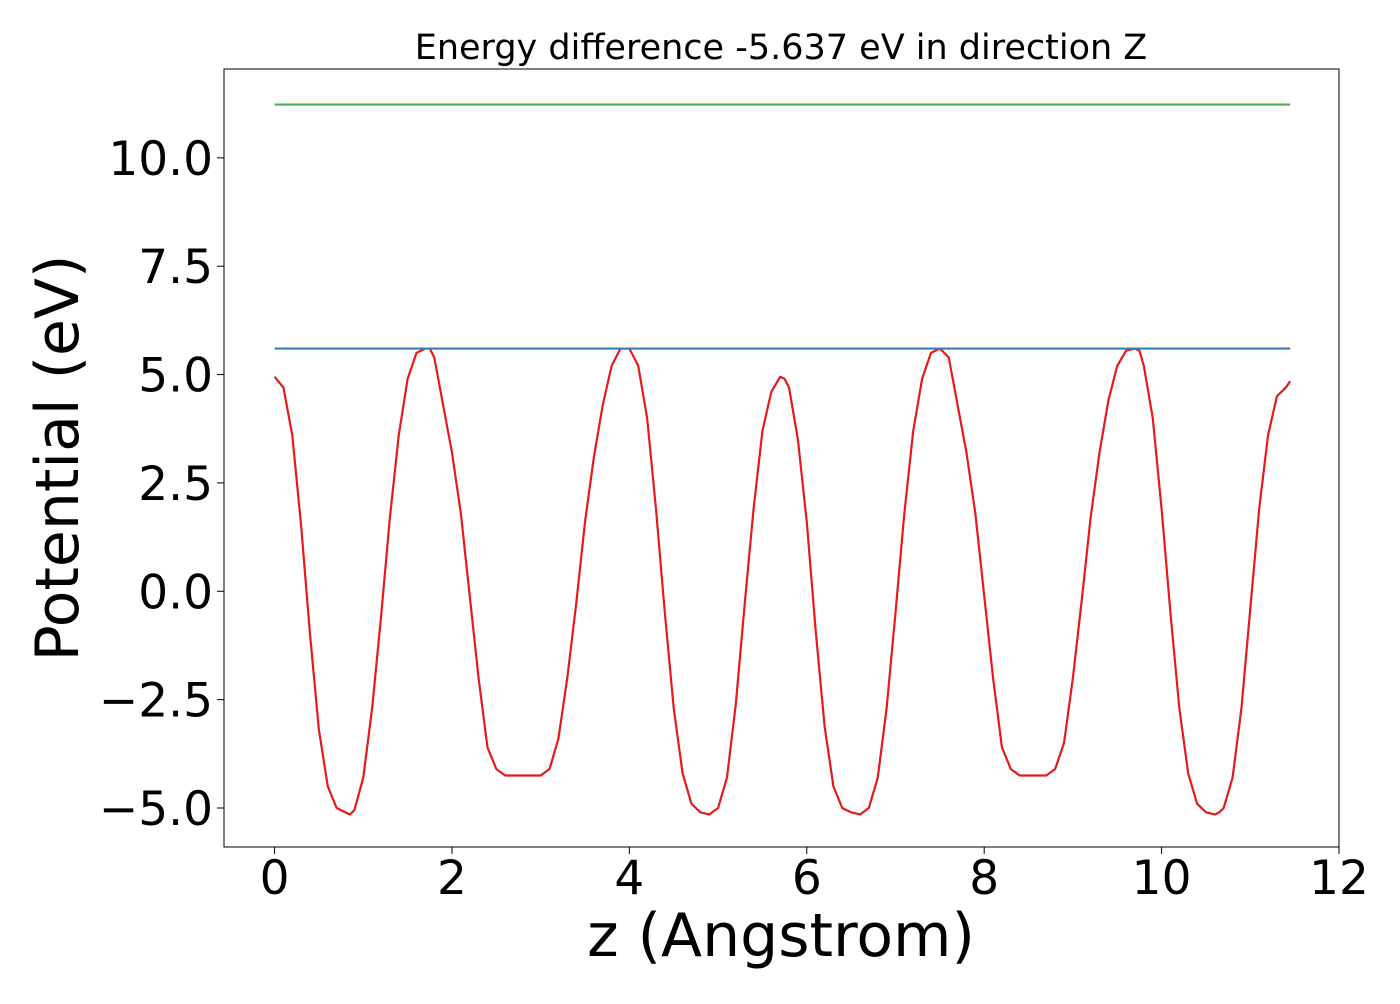 This screenshot has height=1004, width=1400. I want to click on x-tick-label: 8, so click(984, 878).